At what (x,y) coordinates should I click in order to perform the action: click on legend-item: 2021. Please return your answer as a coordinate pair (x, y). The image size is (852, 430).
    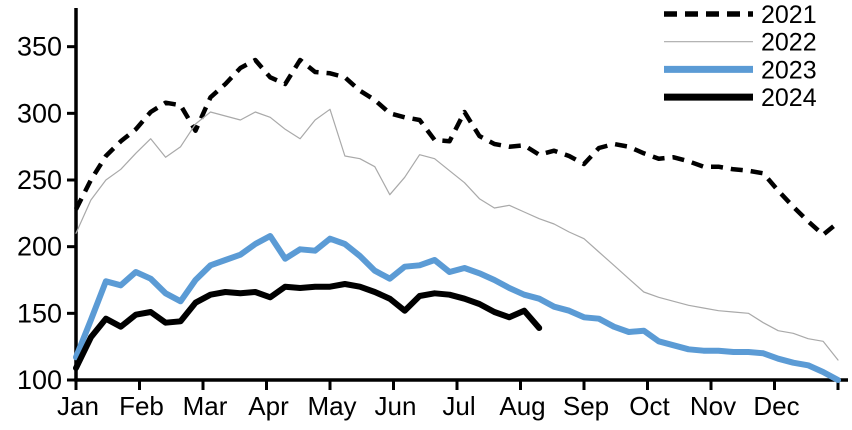
    Looking at the image, I should click on (740, 15).